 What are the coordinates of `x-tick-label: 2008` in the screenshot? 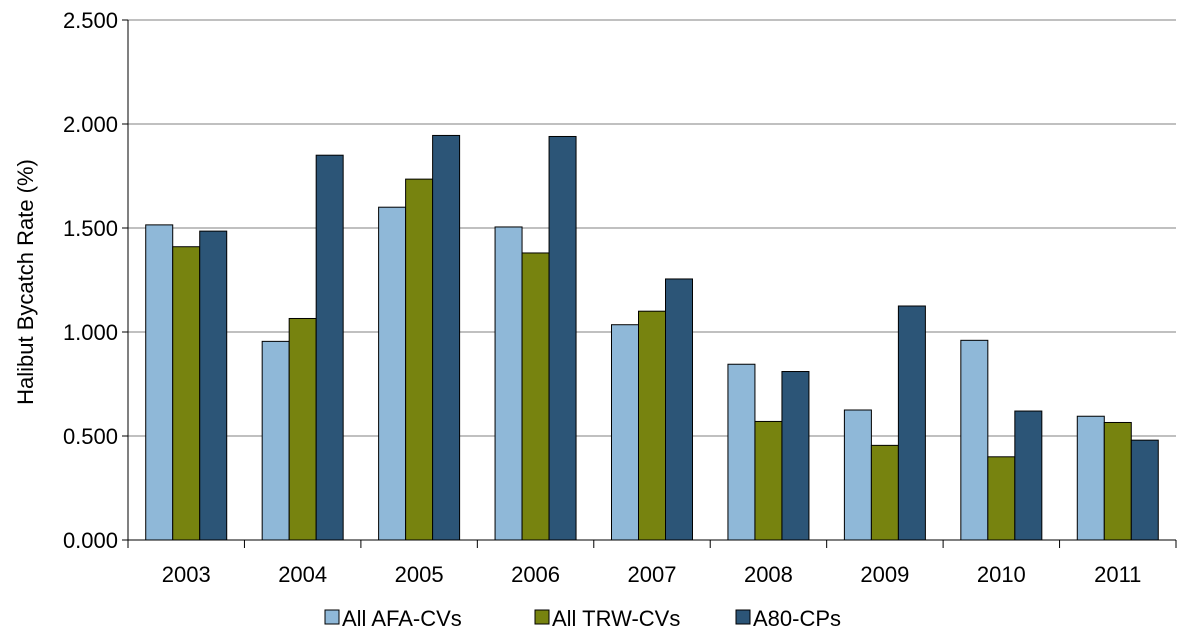 It's located at (768, 574).